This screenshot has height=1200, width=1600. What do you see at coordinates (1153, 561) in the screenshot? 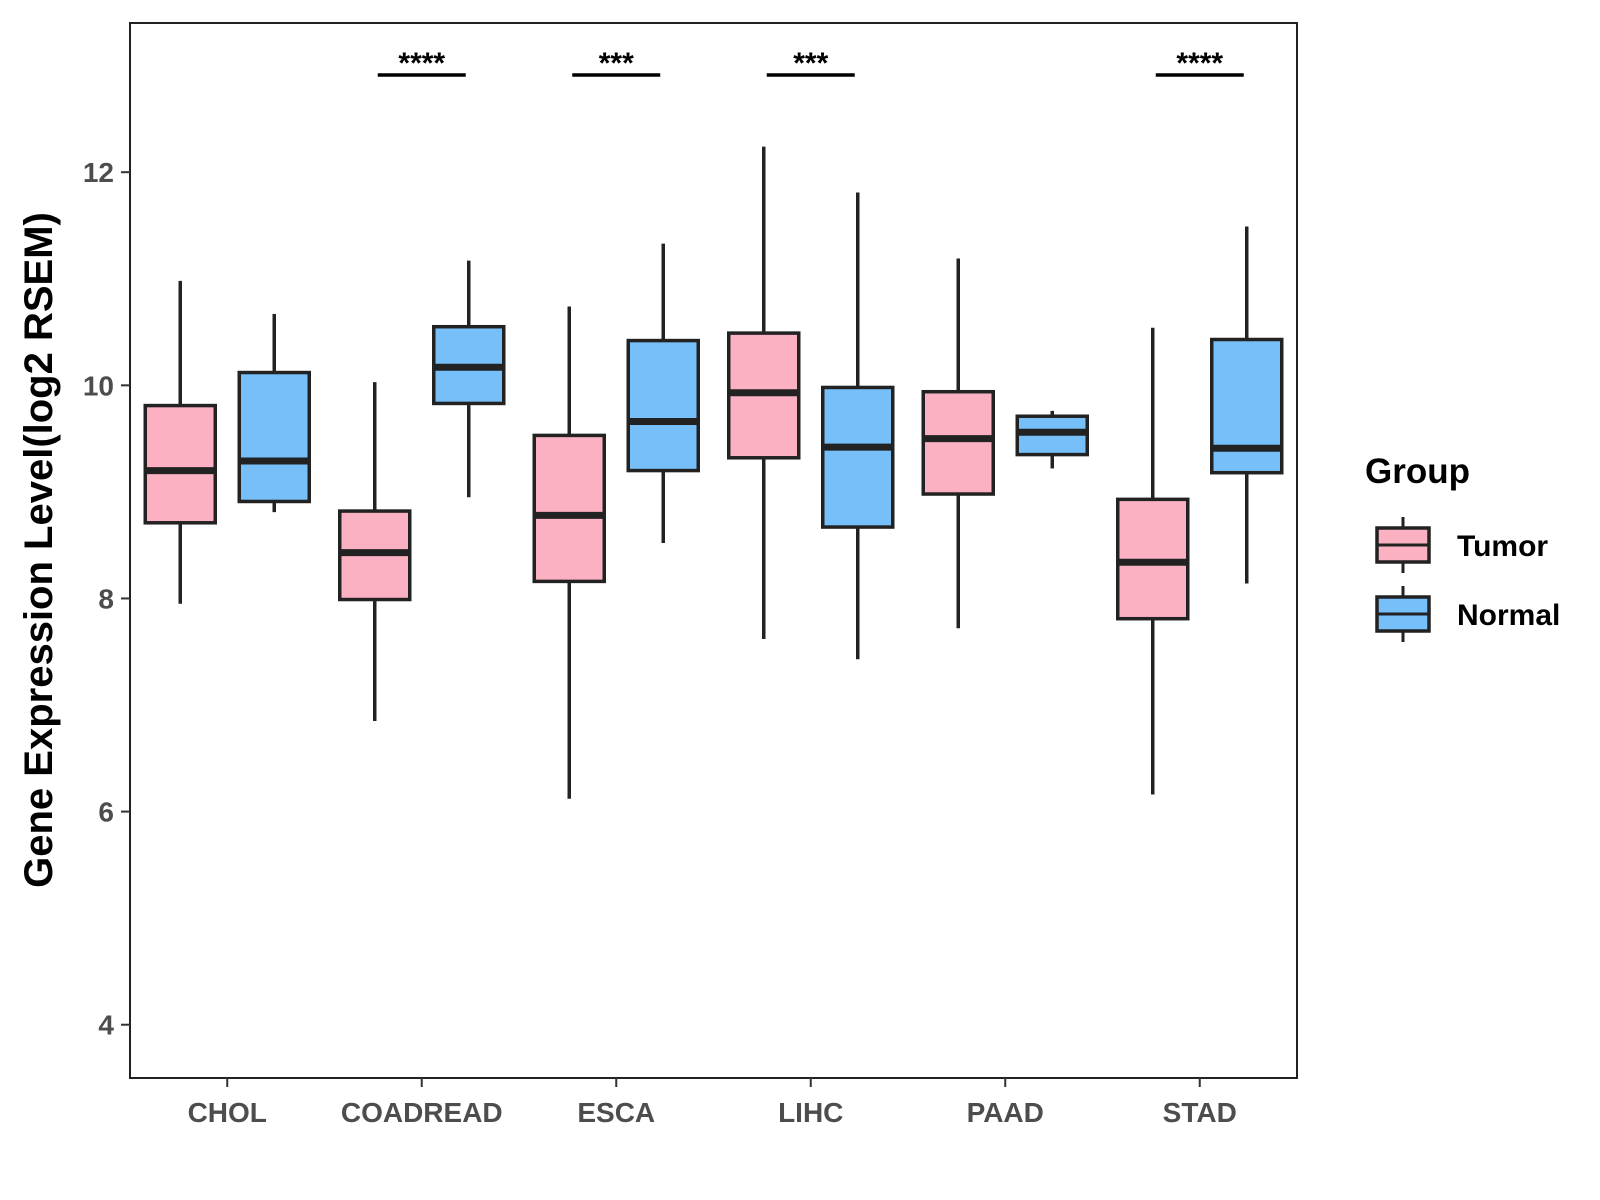
I see `box-tumor-stad` at bounding box center [1153, 561].